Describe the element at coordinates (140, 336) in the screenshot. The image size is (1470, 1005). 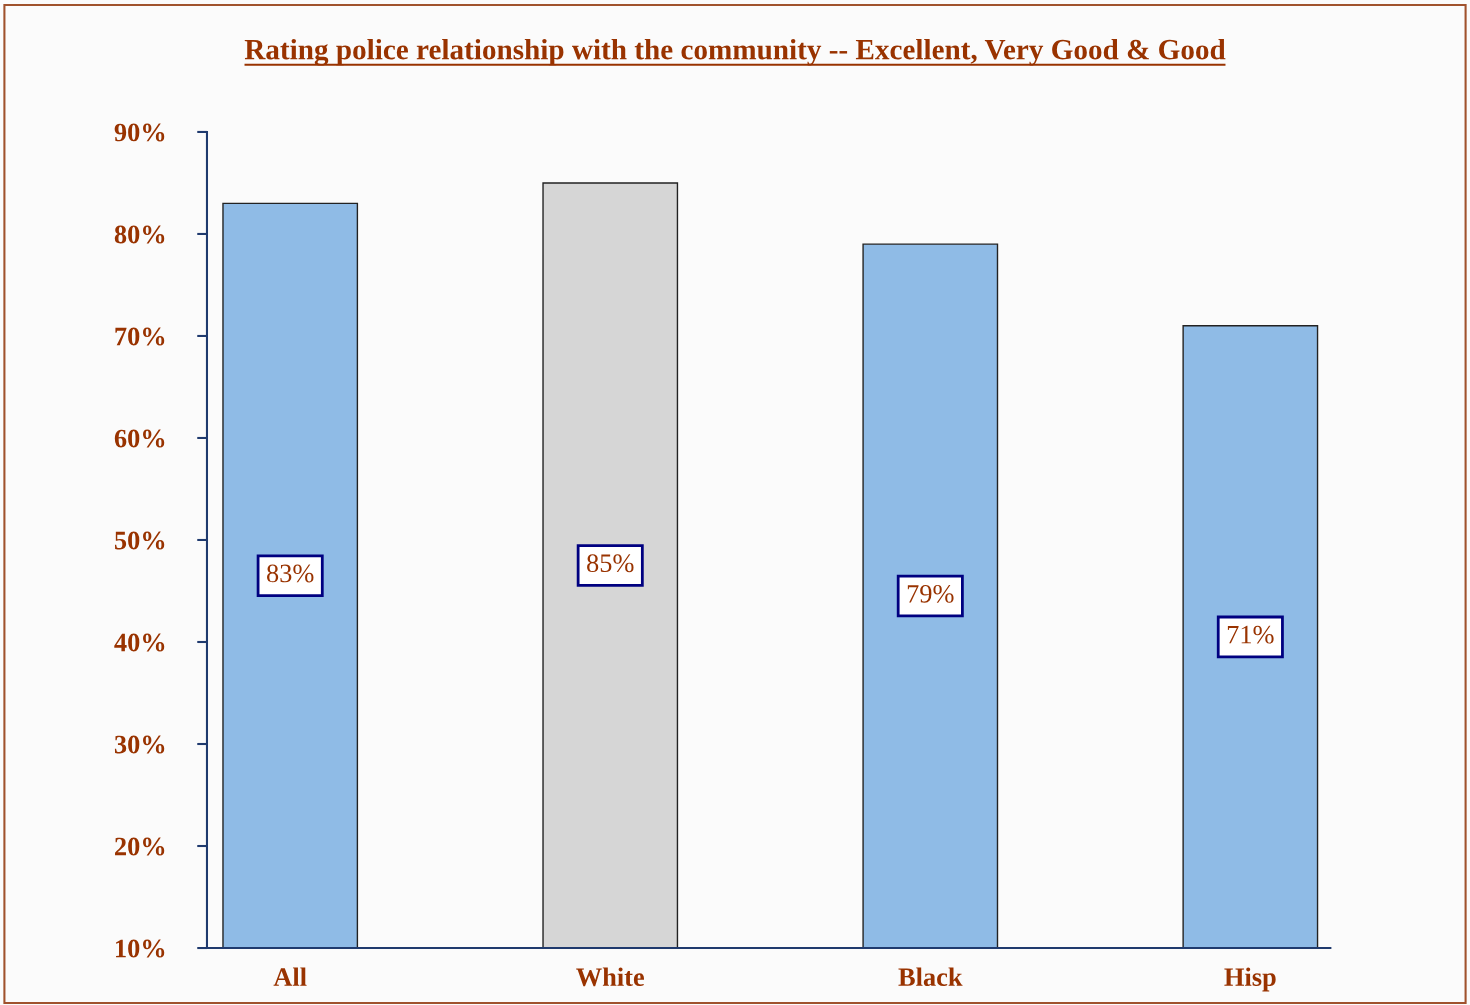
I see `y-tick-label: 70%` at that location.